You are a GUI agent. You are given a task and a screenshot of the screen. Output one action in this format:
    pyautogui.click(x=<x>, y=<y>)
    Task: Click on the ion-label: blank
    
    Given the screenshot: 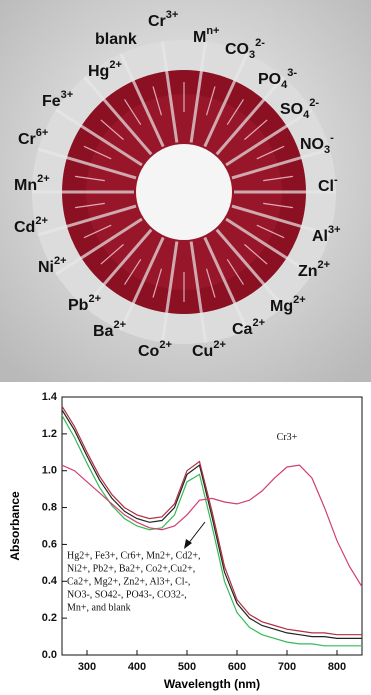 What is the action you would take?
    pyautogui.click(x=116, y=39)
    